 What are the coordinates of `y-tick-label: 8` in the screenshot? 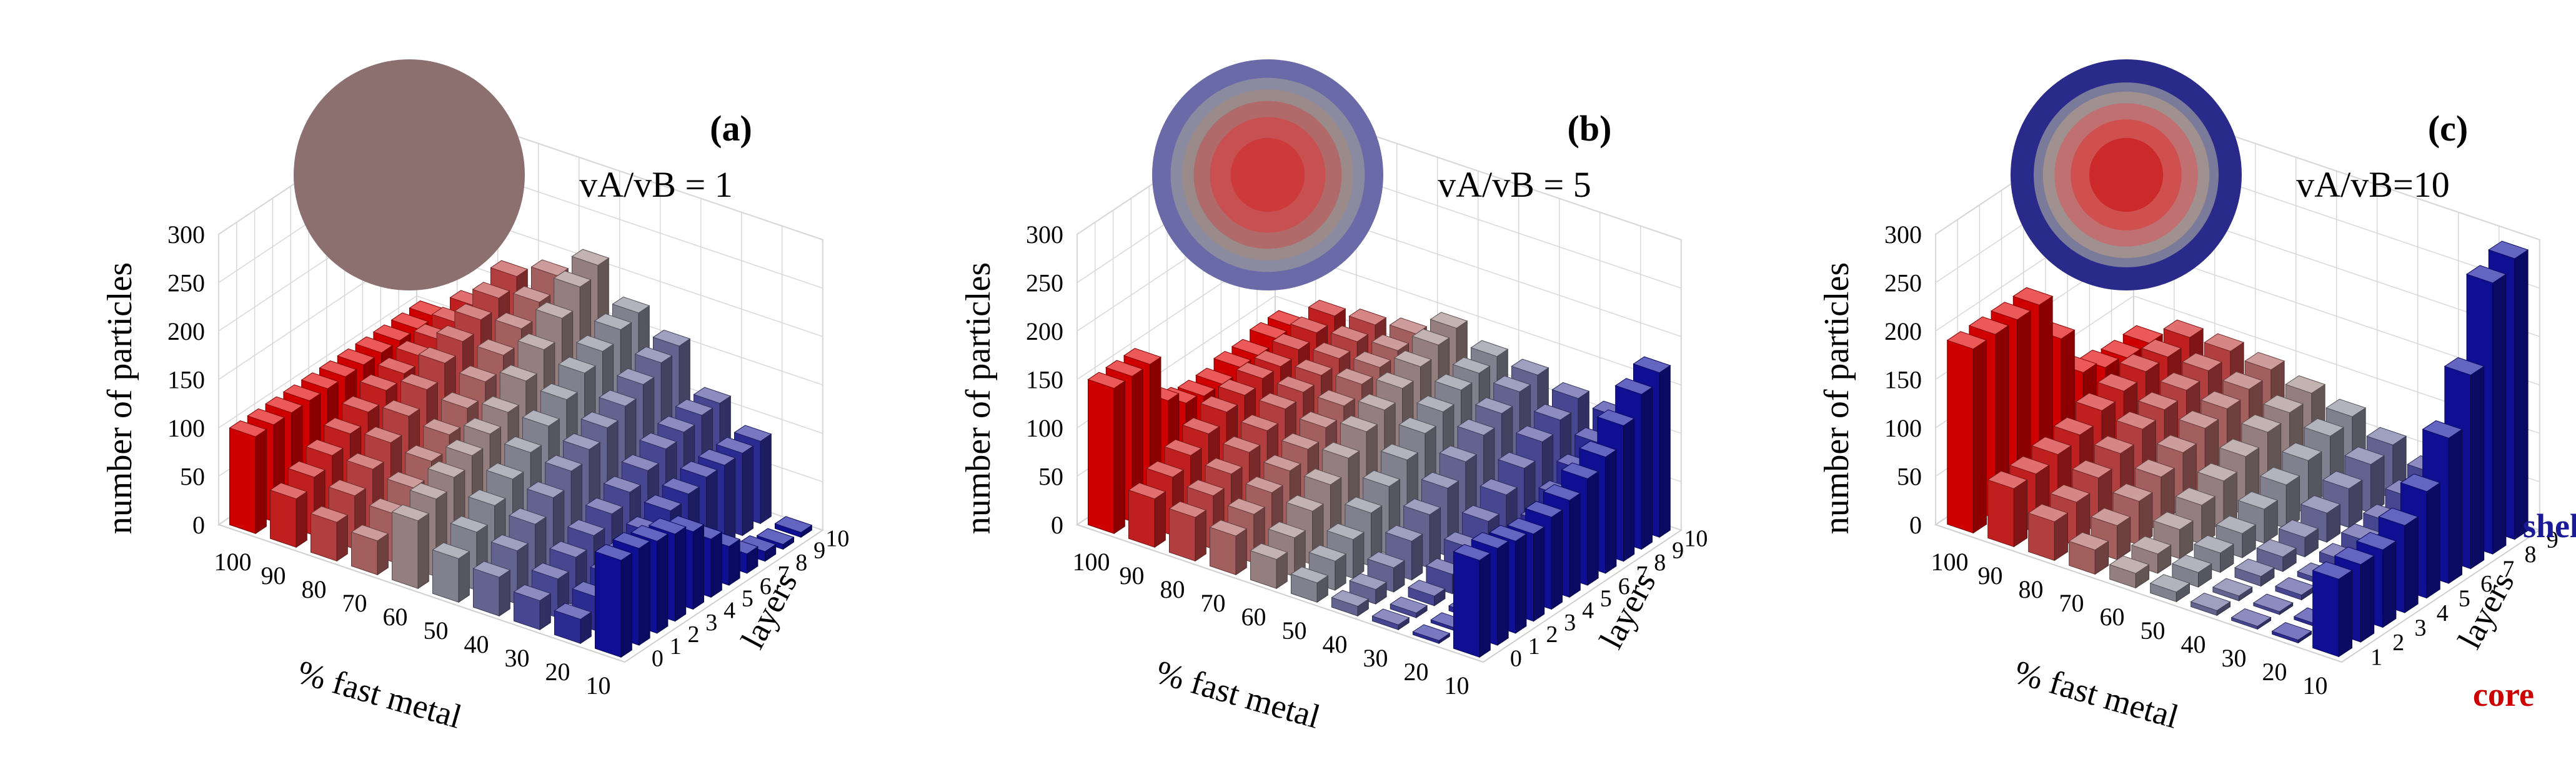 It's located at (1660, 563).